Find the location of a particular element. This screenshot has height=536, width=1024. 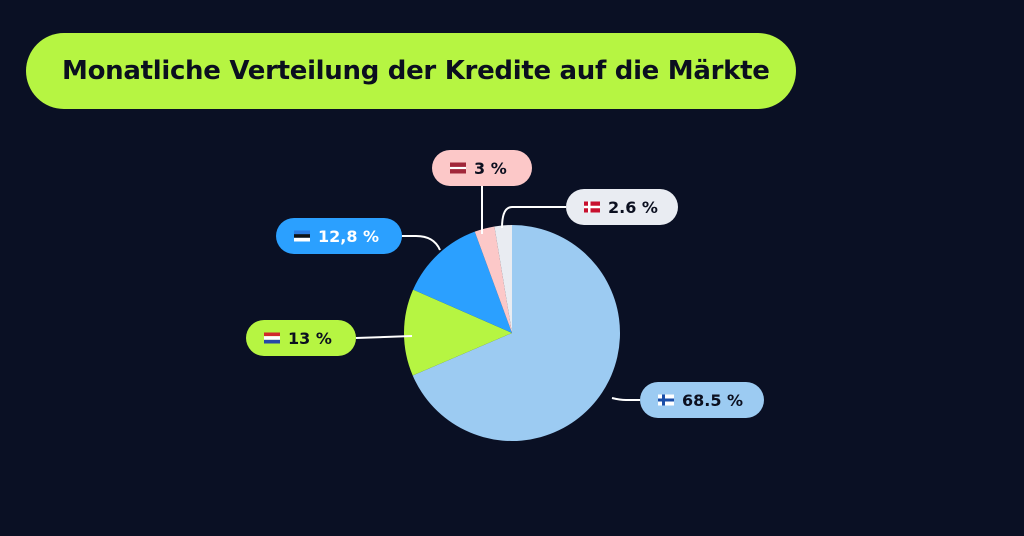

pie-slice-fi is located at coordinates (516, 333).